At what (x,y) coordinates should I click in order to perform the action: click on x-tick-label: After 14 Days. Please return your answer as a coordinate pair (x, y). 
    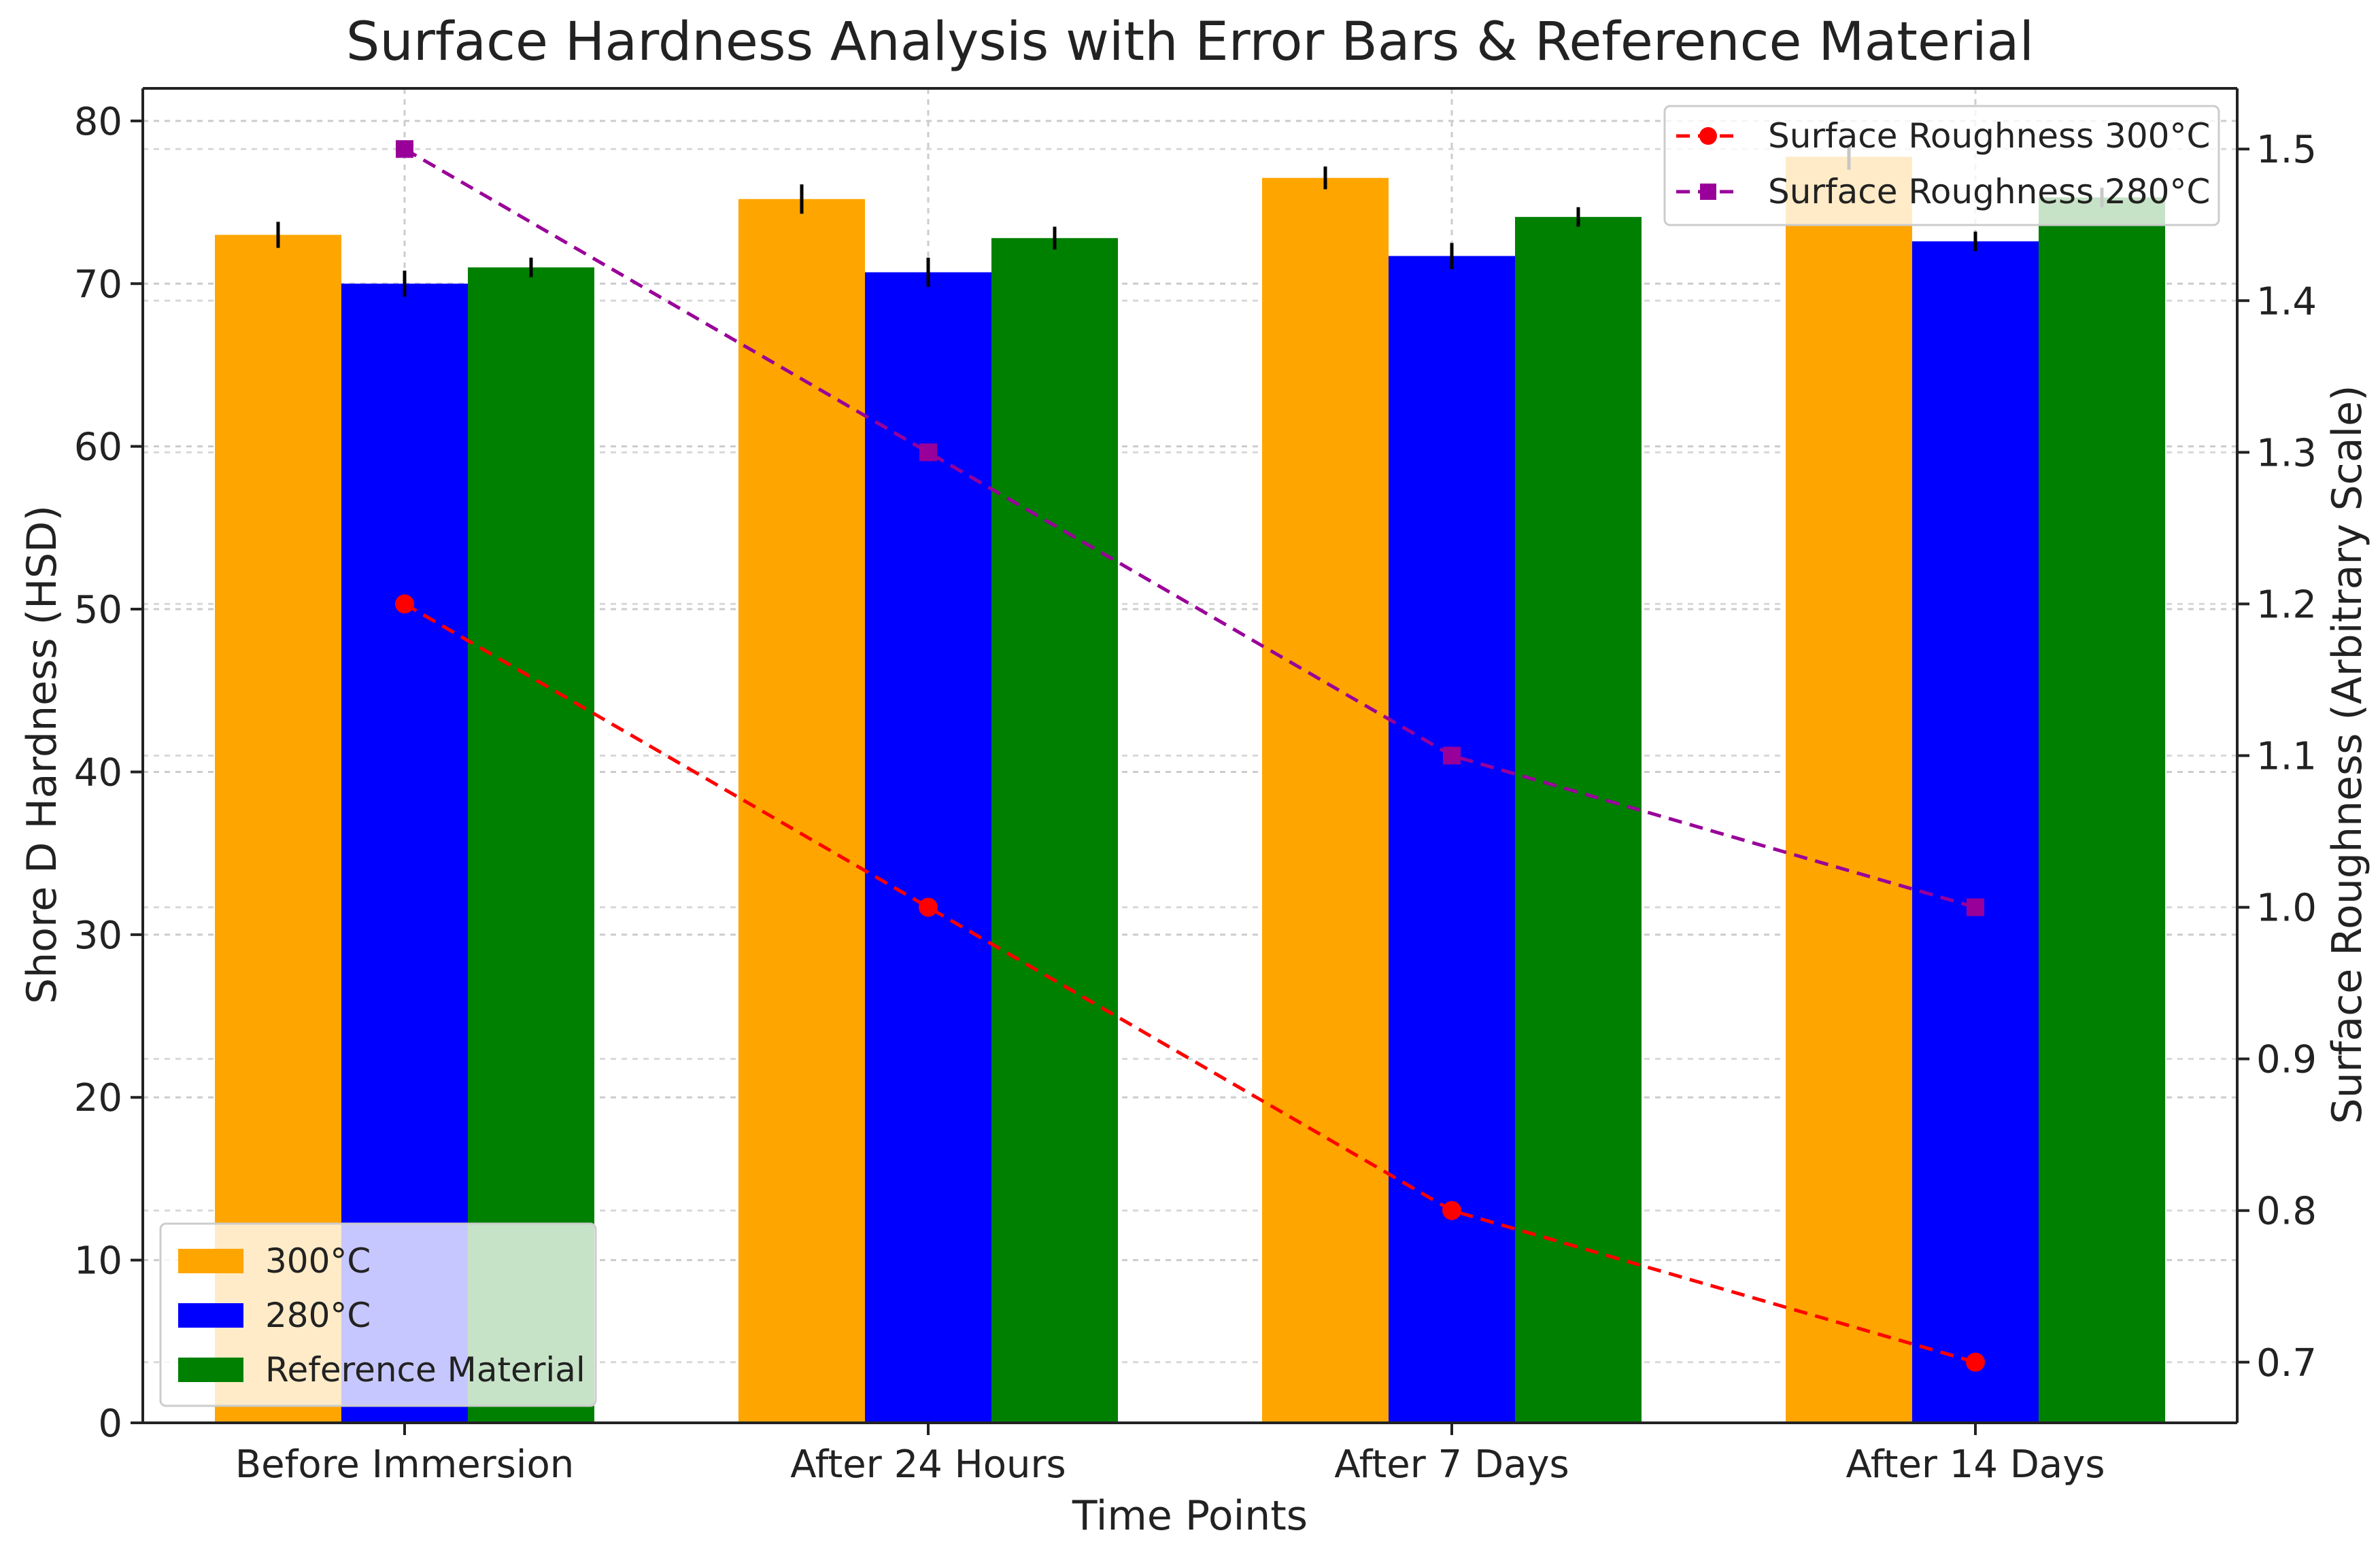
    Looking at the image, I should click on (1976, 1465).